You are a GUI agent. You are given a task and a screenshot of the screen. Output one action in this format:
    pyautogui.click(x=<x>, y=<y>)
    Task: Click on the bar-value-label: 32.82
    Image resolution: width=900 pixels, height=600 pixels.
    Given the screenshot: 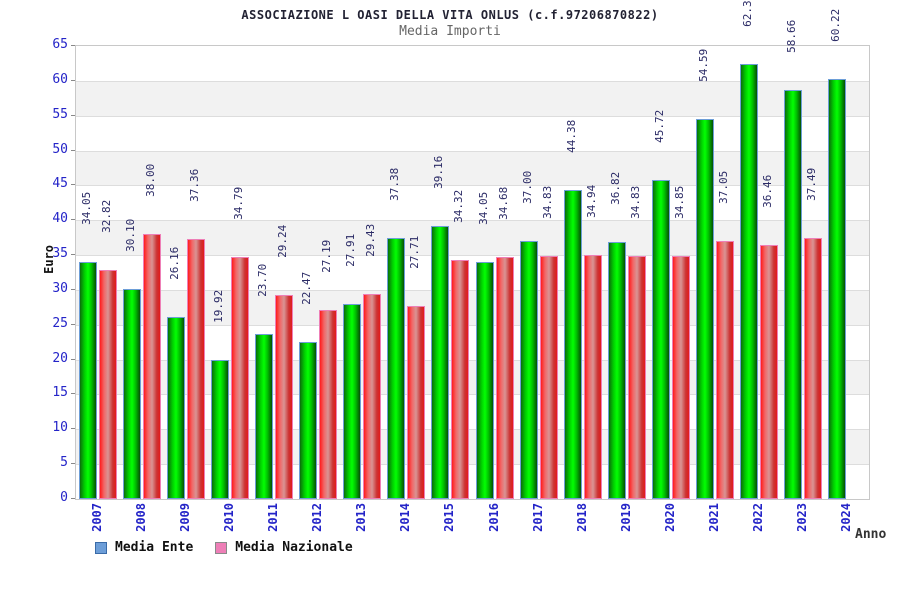 What is the action you would take?
    pyautogui.click(x=106, y=217)
    